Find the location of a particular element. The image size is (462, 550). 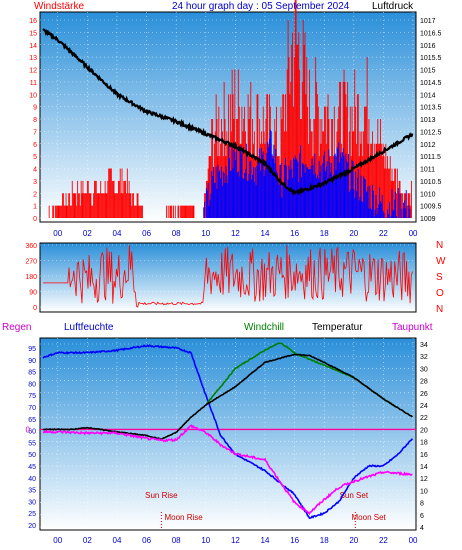

humidity-tick-label: 25 is located at coordinates (32, 514).